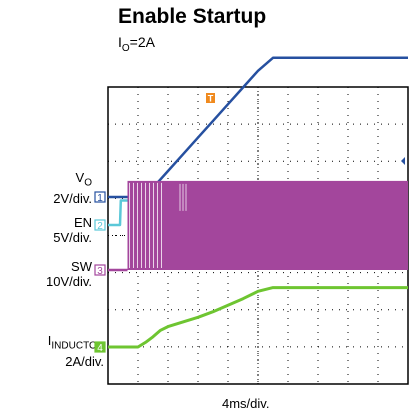  What do you see at coordinates (142, 42) in the screenshot?
I see `subtitle-rest: =2A` at bounding box center [142, 42].